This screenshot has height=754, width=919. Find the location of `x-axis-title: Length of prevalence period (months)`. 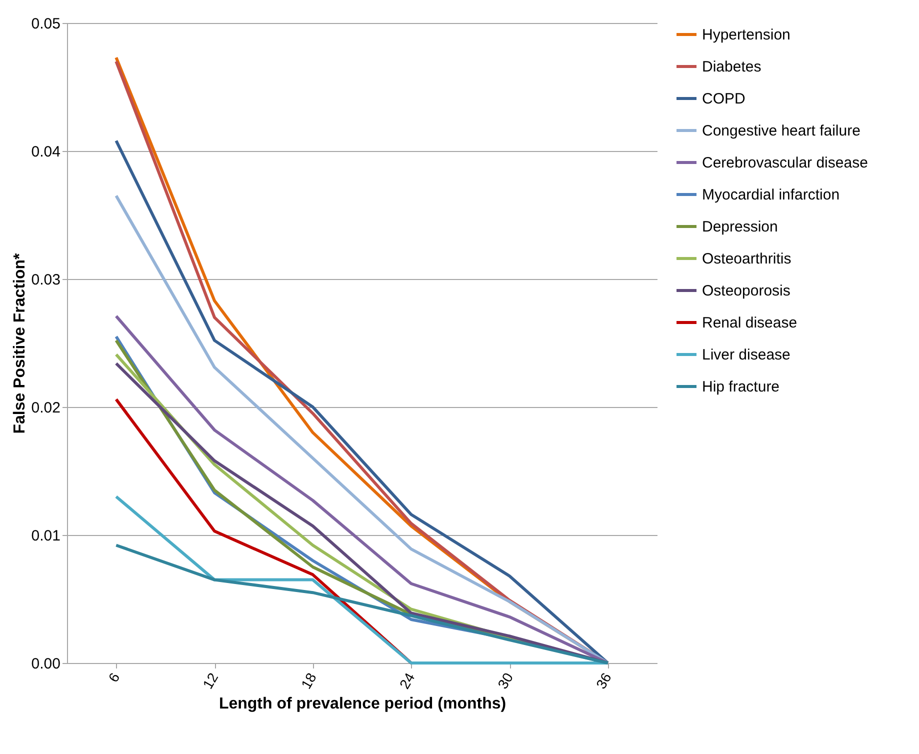

x-axis-title: Length of prevalence period (months) is located at coordinates (362, 703).